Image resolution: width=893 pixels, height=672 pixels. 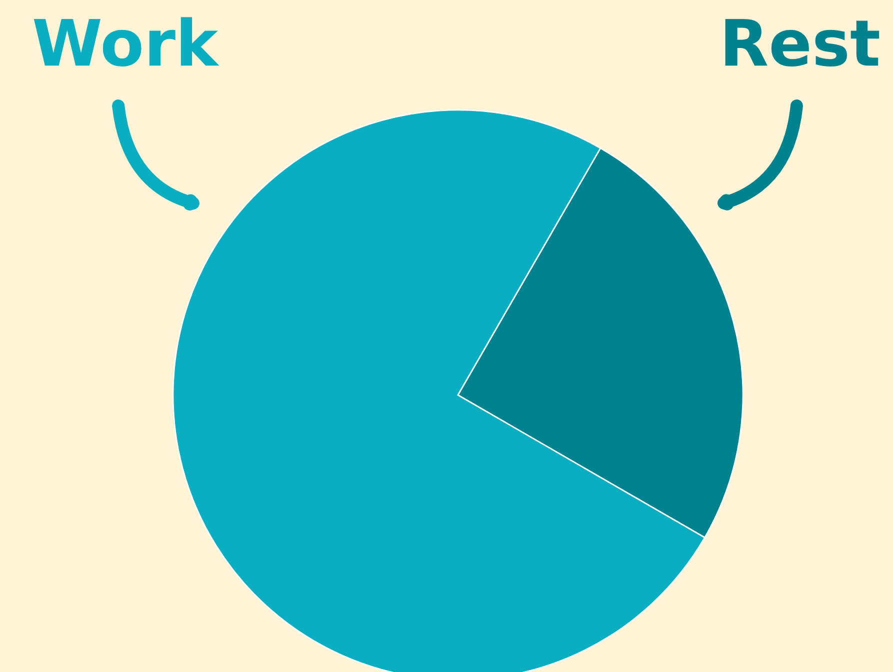 I want to click on slice-label: Rest, so click(x=802, y=43).